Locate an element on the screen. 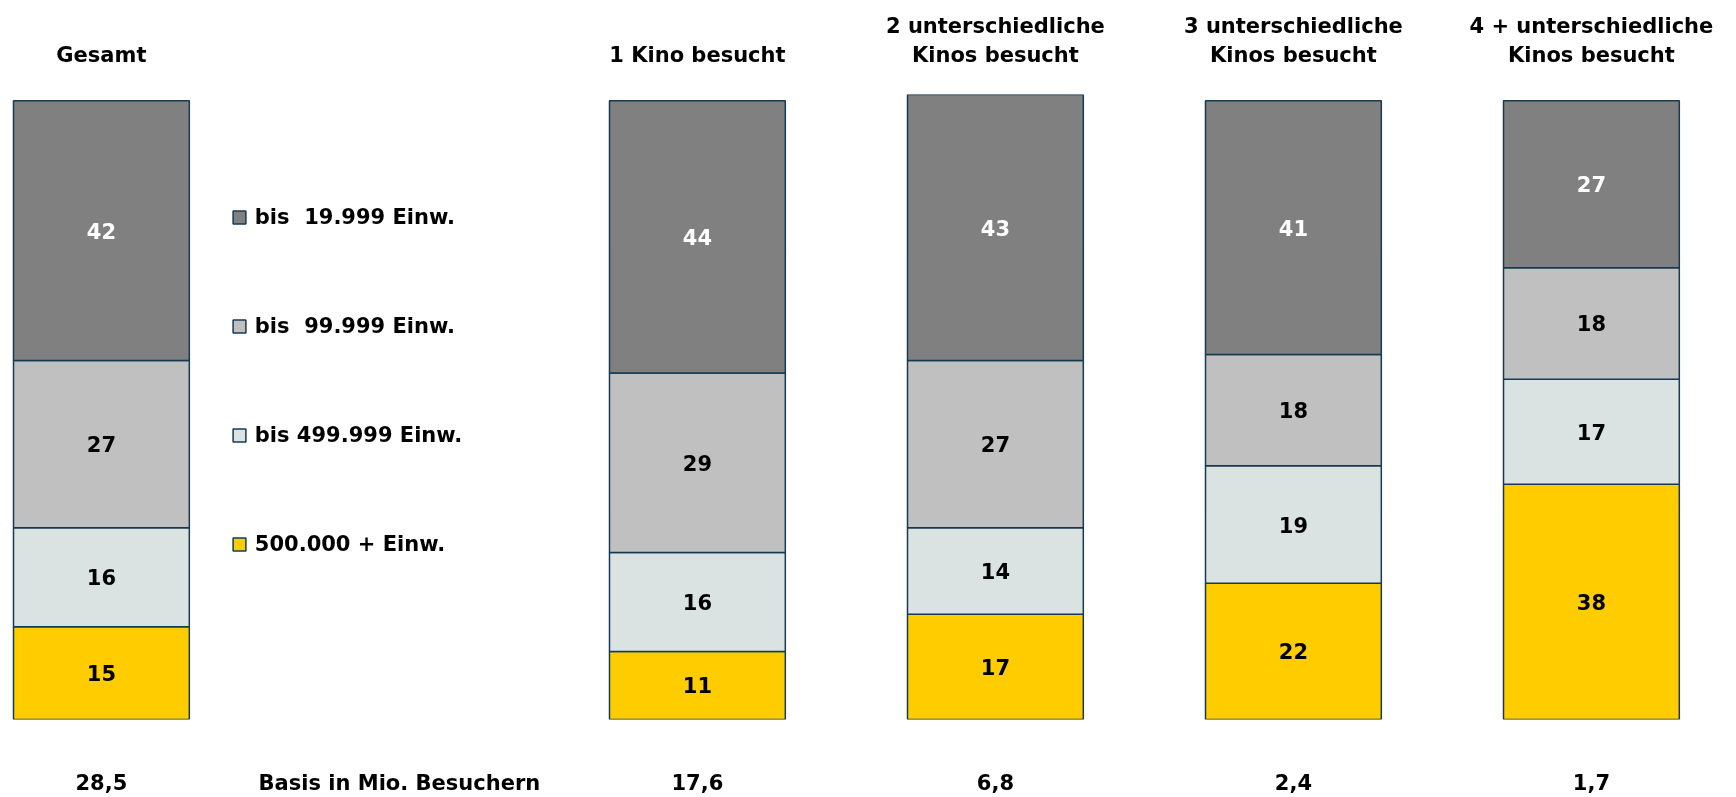 The width and height of the screenshot is (1736, 797). x-tick-label: Gesamt is located at coordinates (101, 54).